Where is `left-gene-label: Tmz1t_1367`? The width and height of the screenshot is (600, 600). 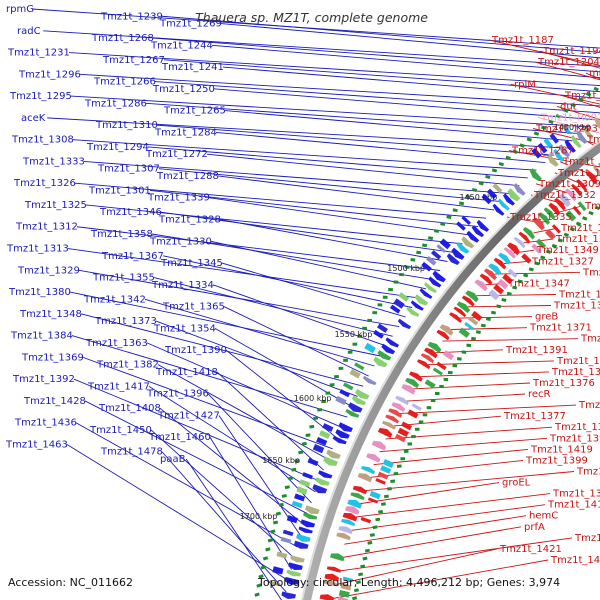 left-gene-label: Tmz1t_1367 is located at coordinates (132, 256).